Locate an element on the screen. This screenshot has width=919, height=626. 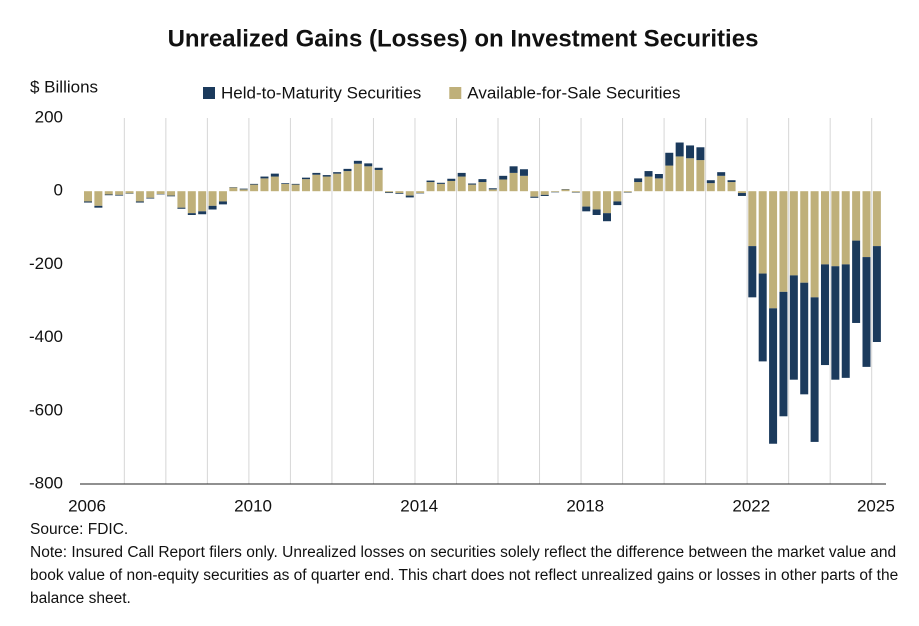
x-tick-label: 2025 is located at coordinates (876, 505).